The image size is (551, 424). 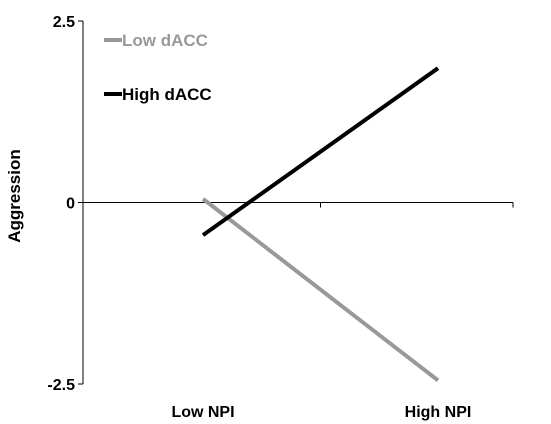 I want to click on legend-label: High dACC, so click(x=167, y=94).